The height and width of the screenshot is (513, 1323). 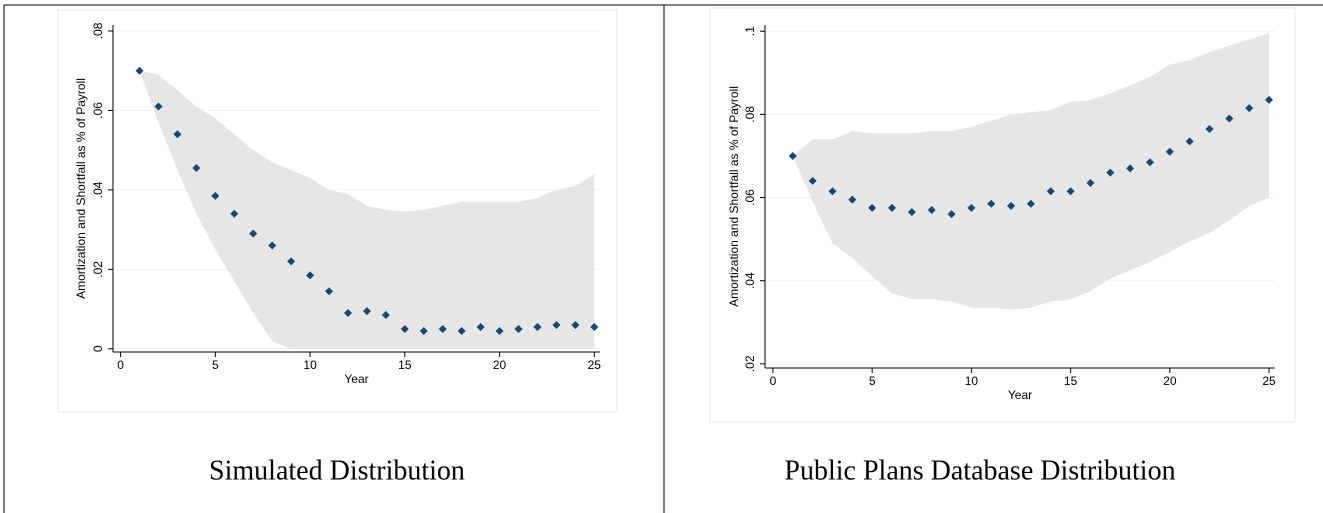 I want to click on y-tick-label: 0, so click(x=98, y=348).